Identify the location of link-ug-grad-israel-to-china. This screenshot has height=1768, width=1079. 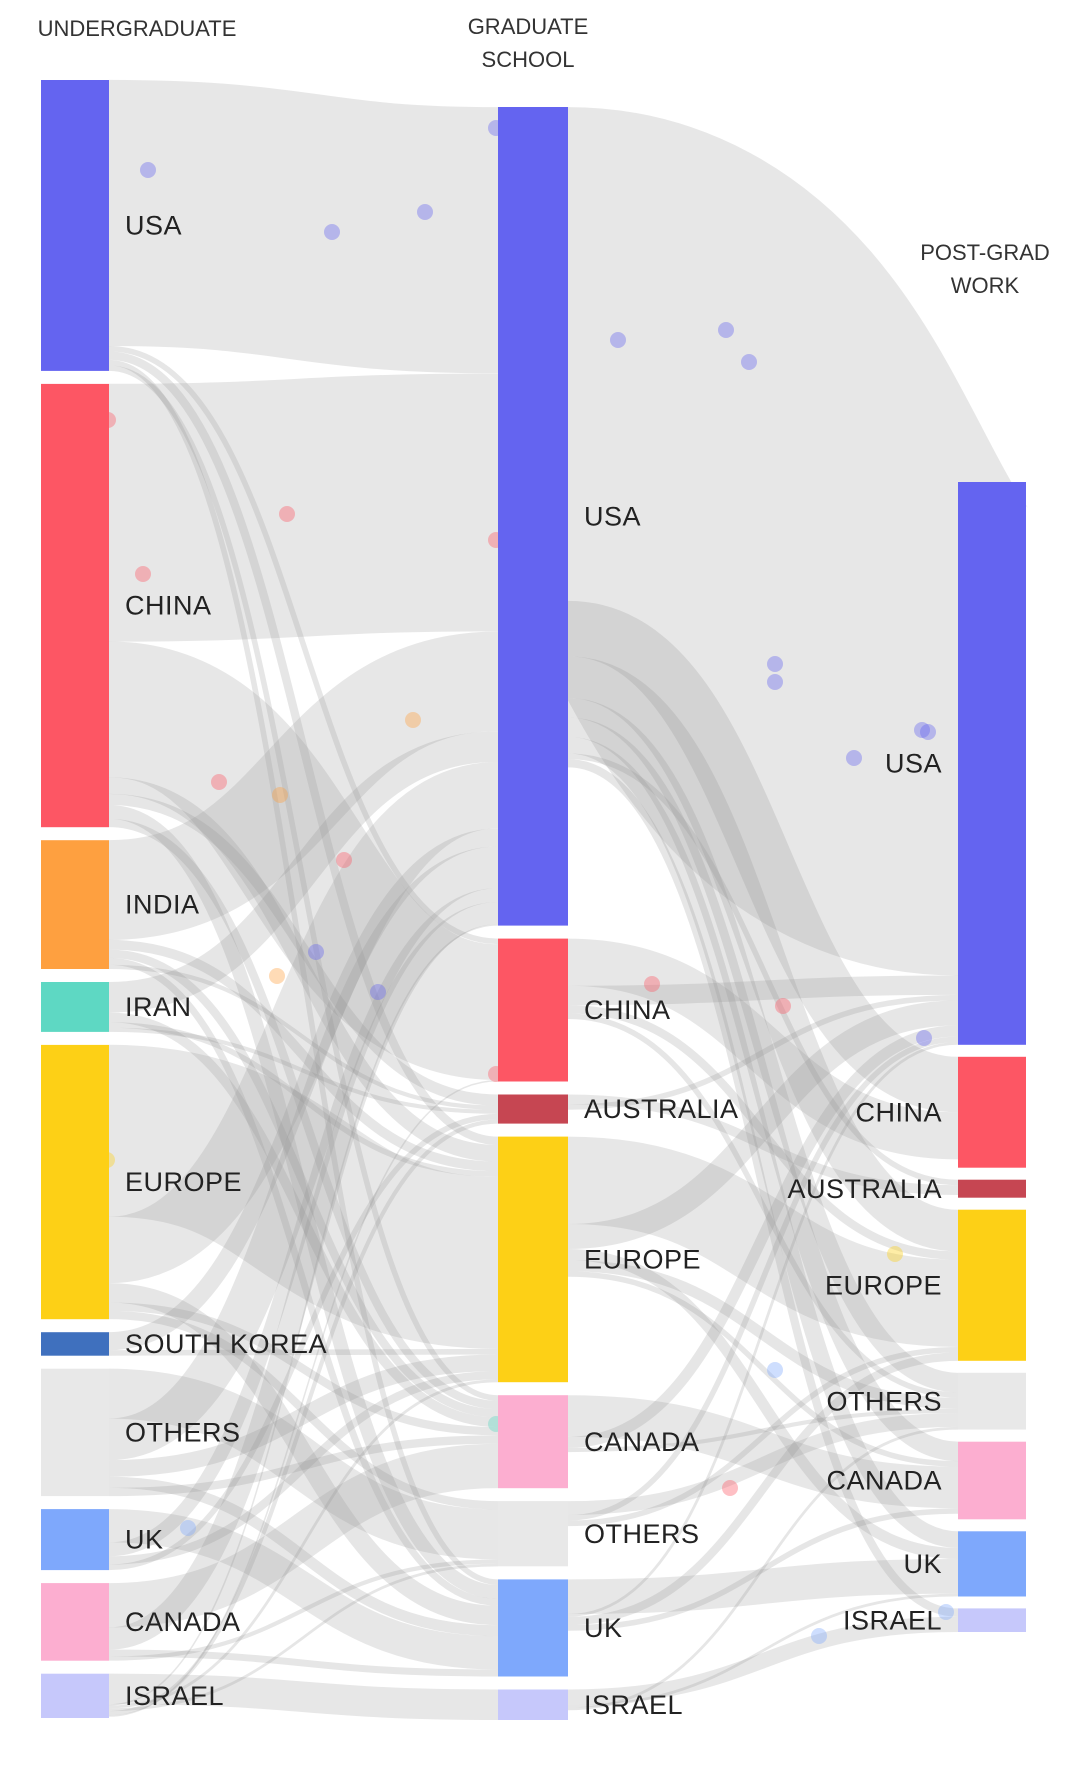
(303, 1398).